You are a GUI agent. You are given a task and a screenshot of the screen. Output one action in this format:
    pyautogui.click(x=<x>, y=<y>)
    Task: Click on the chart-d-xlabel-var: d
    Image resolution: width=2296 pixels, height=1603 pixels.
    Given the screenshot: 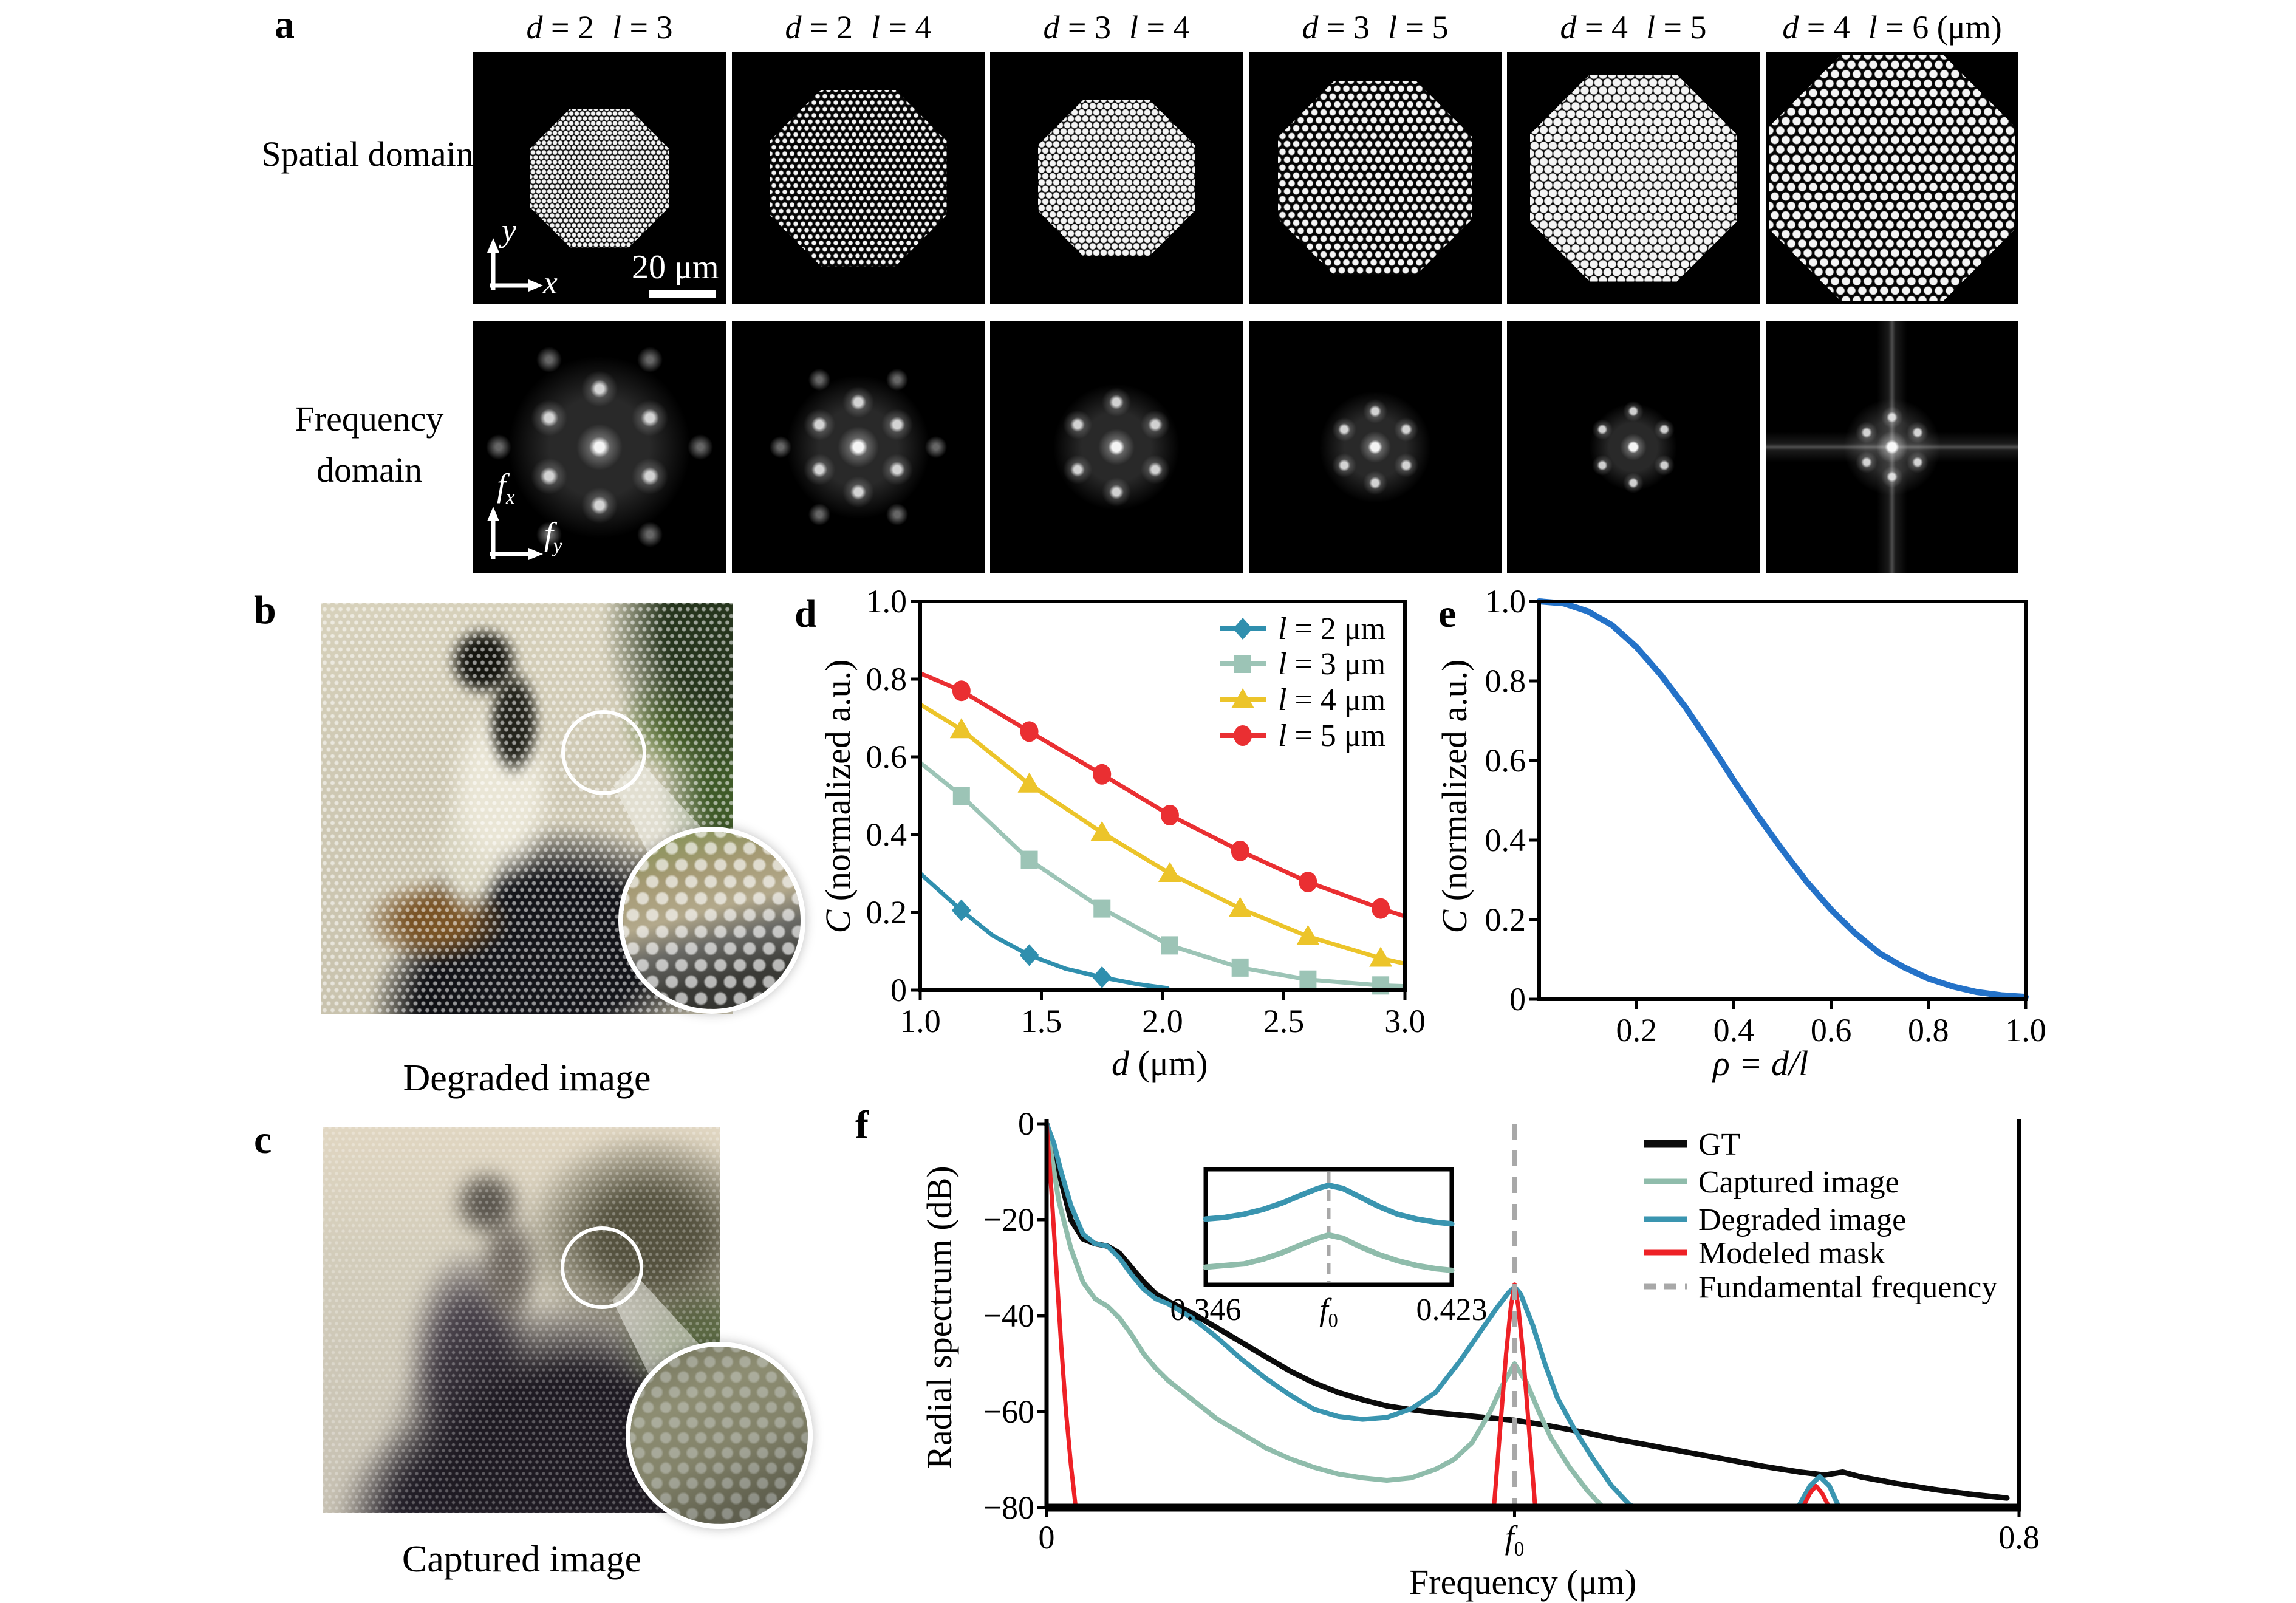 What is the action you would take?
    pyautogui.click(x=1120, y=1063)
    